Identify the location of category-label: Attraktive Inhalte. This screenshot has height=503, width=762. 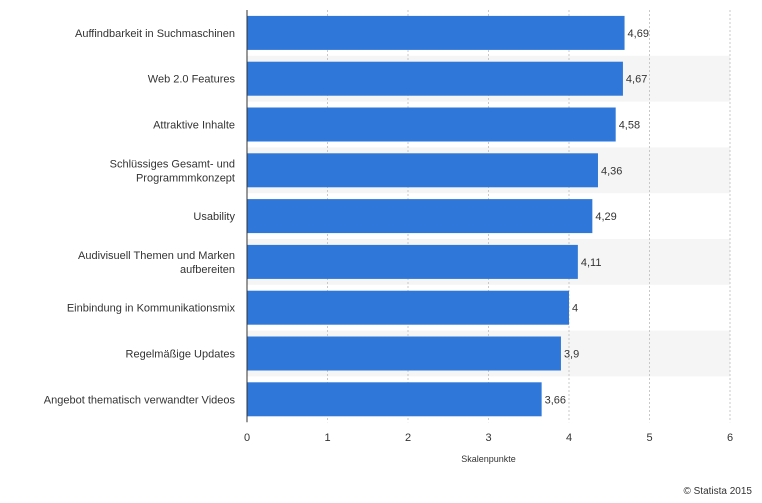
(194, 126).